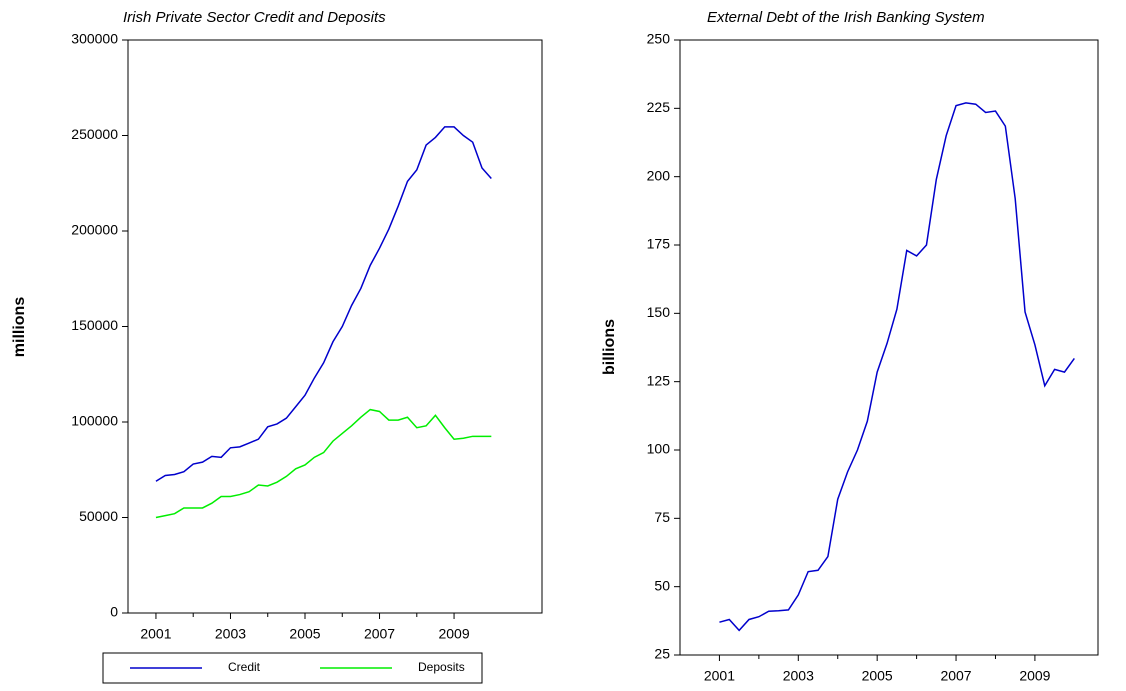 This screenshot has height=691, width=1126. What do you see at coordinates (659, 380) in the screenshot?
I see `y-tick-label: 125` at bounding box center [659, 380].